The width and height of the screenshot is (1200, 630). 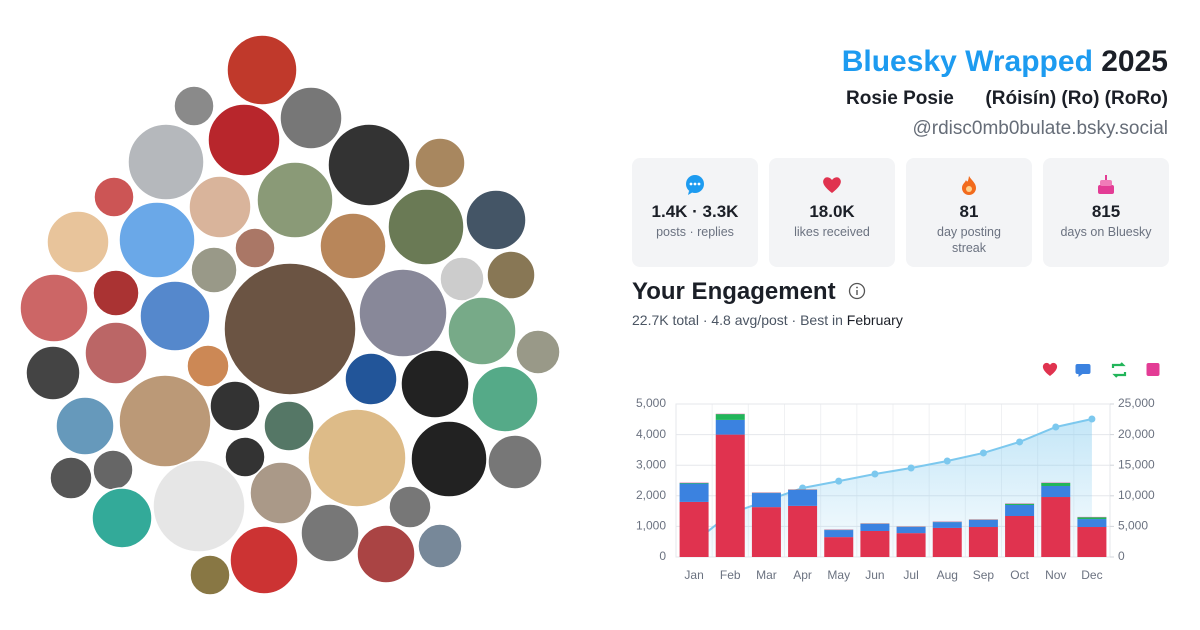 I want to click on year: 2025, so click(x=1134, y=61).